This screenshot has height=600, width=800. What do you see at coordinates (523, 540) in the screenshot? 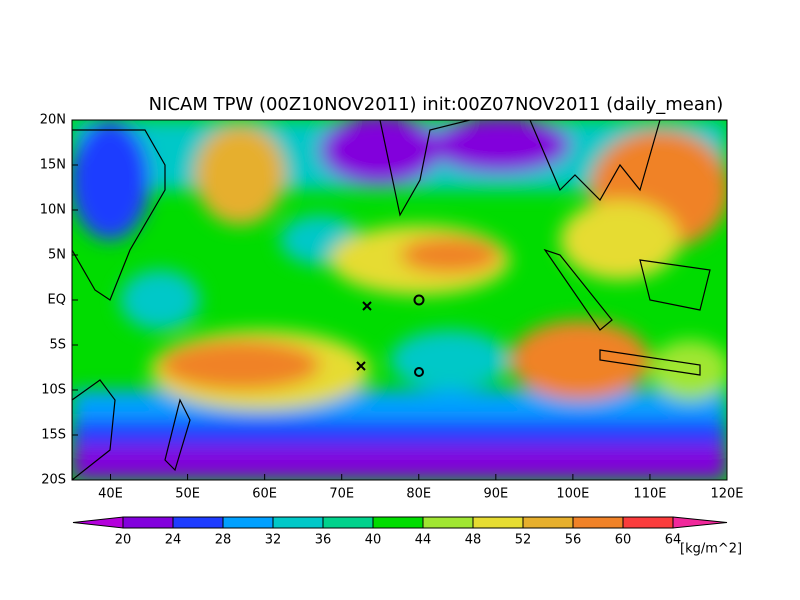
I see `colorbar-tick-label: 52` at bounding box center [523, 540].